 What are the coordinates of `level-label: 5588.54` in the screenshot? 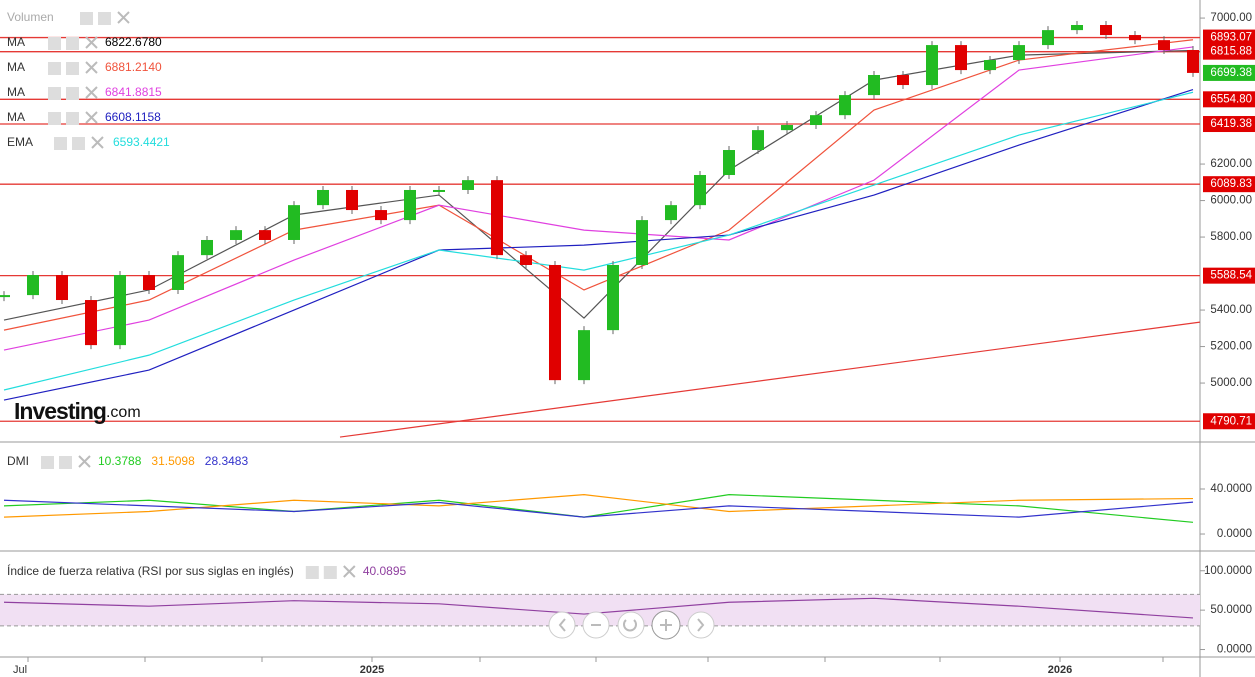 It's located at (1231, 276).